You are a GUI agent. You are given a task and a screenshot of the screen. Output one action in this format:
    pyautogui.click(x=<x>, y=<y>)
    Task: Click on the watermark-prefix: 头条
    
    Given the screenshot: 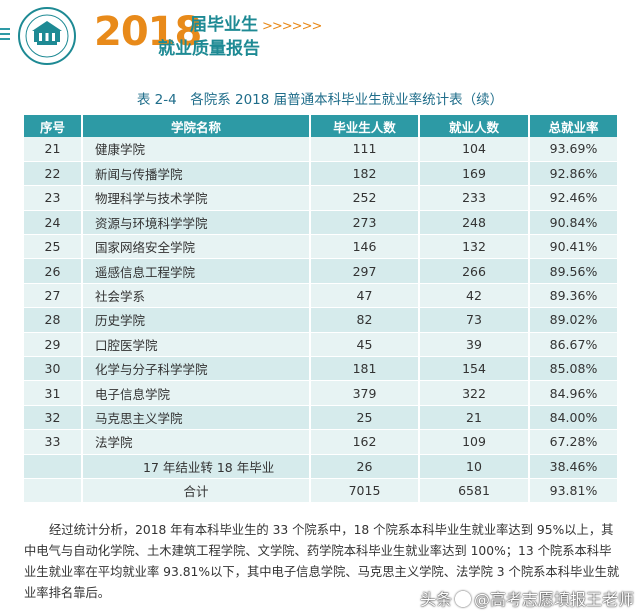 What is the action you would take?
    pyautogui.click(x=435, y=599)
    